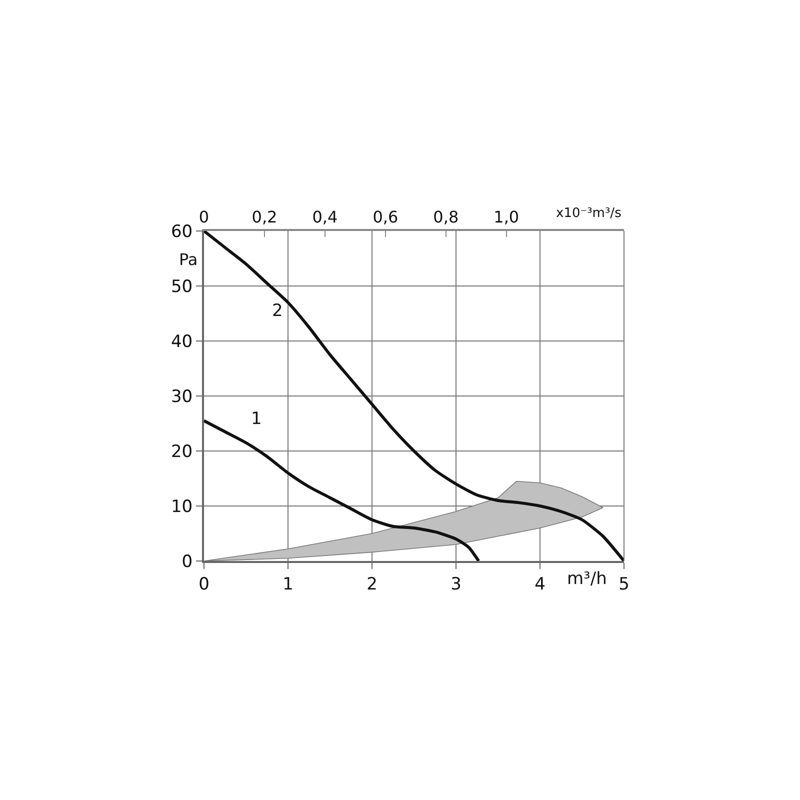 Image resolution: width=800 pixels, height=800 pixels. What do you see at coordinates (587, 579) in the screenshot?
I see `x-axis-title: m³/h` at bounding box center [587, 579].